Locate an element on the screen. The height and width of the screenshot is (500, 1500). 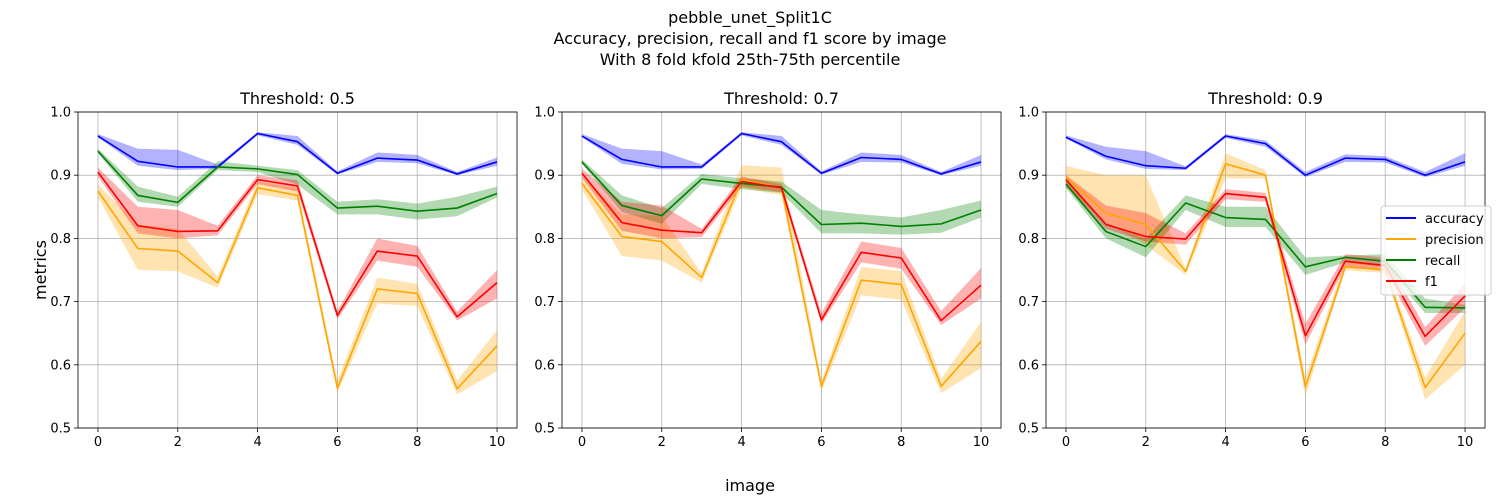
y-axis-label: metrics is located at coordinates (40, 270).